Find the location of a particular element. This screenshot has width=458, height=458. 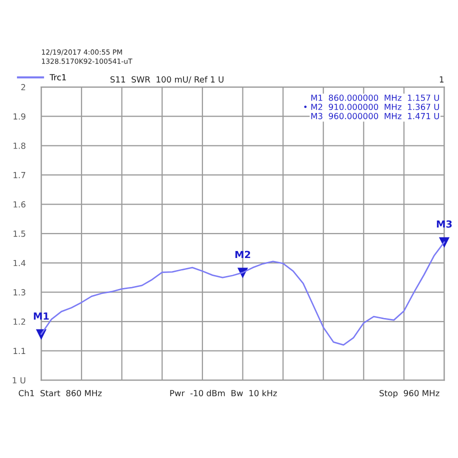

y-tick-label: 1.1 is located at coordinates (20, 351).